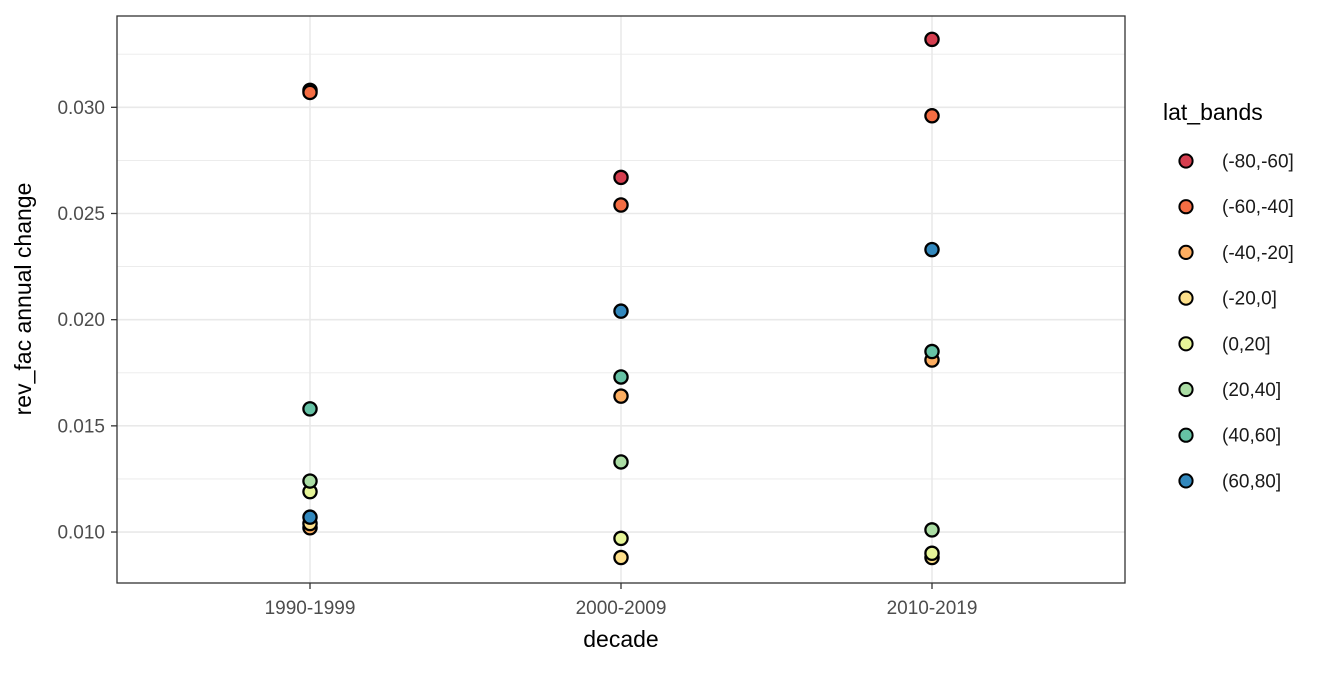  Describe the element at coordinates (81, 108) in the screenshot. I see `y-tick-label: 0.030` at that location.